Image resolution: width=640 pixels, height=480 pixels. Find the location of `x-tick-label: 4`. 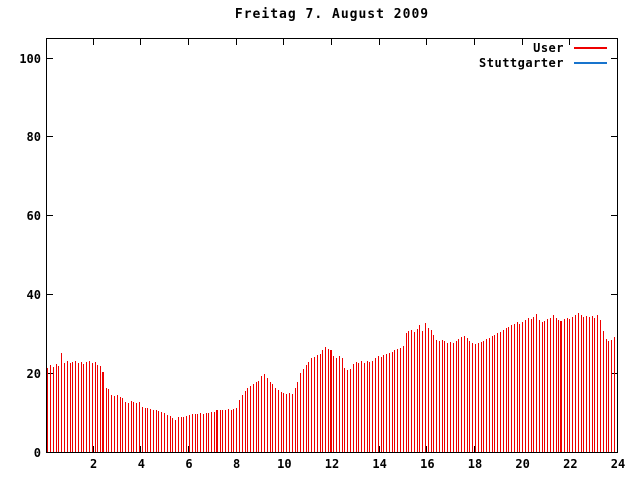

x-tick-label: 4 is located at coordinates (141, 464).